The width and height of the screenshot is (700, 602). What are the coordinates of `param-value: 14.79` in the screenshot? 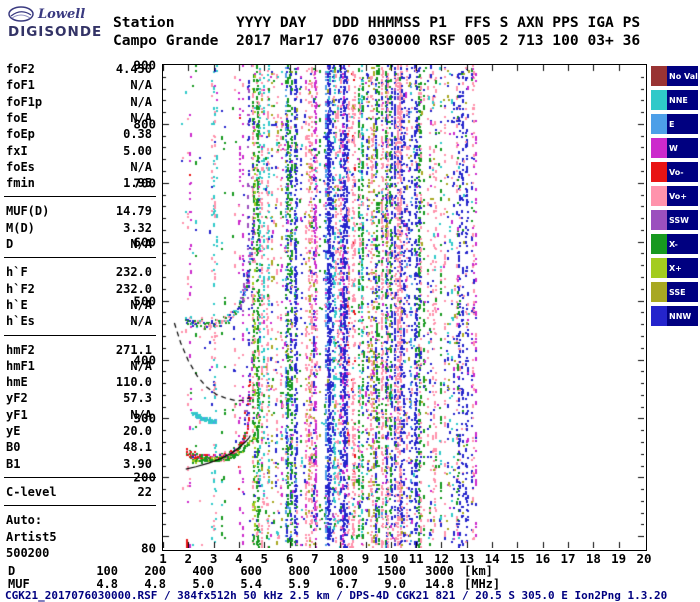 It's located at (133, 211).